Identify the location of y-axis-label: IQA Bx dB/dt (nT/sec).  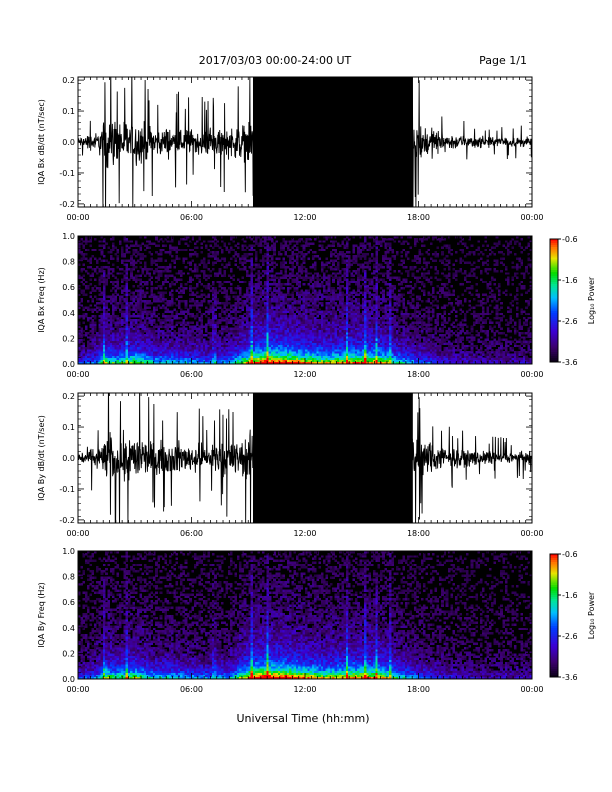
(41, 142).